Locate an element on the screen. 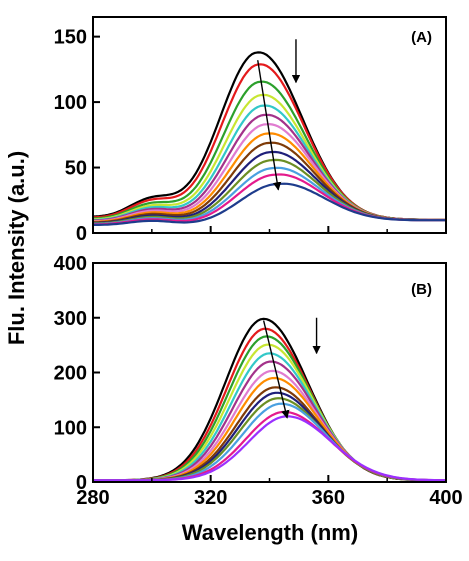 The height and width of the screenshot is (561, 469). y-tick-label: 150 is located at coordinates (70, 38).